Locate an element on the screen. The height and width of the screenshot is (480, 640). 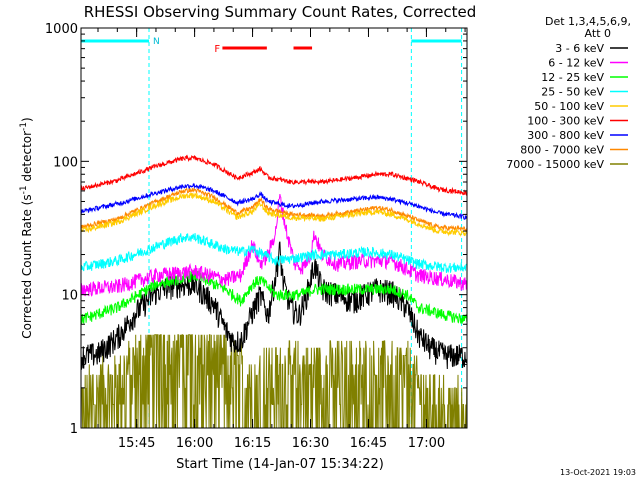
x-tick-label: 17:00 is located at coordinates (426, 443).